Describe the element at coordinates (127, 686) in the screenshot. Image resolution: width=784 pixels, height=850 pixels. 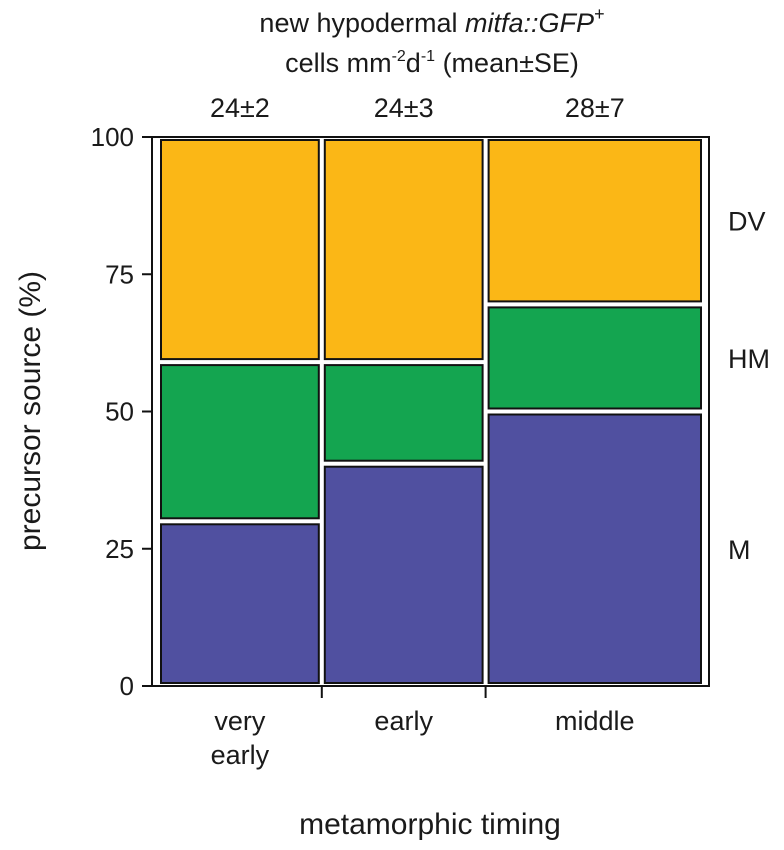
I see `y-tick-label-0: 0` at that location.